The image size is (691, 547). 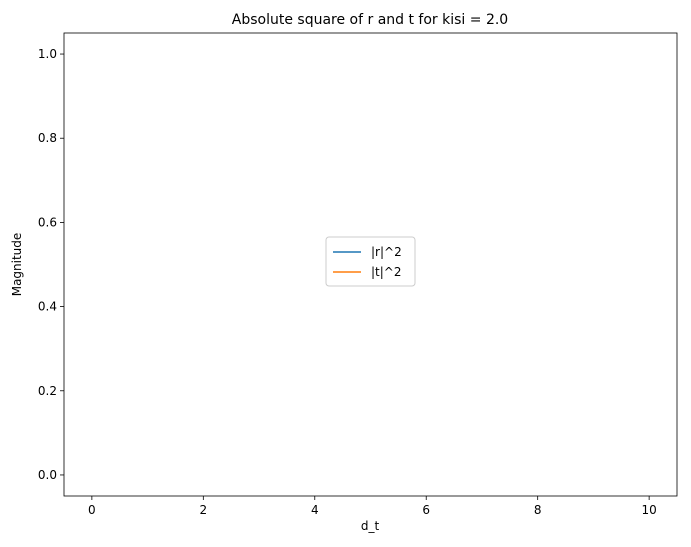 What do you see at coordinates (47, 391) in the screenshot?
I see `y-tick-label: 0.2` at bounding box center [47, 391].